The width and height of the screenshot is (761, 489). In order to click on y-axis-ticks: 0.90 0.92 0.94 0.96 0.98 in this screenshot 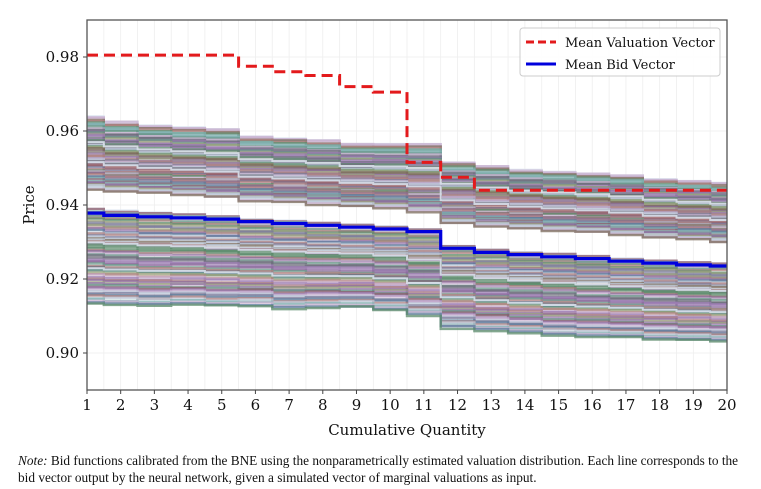, I will do `click(66, 205)`.